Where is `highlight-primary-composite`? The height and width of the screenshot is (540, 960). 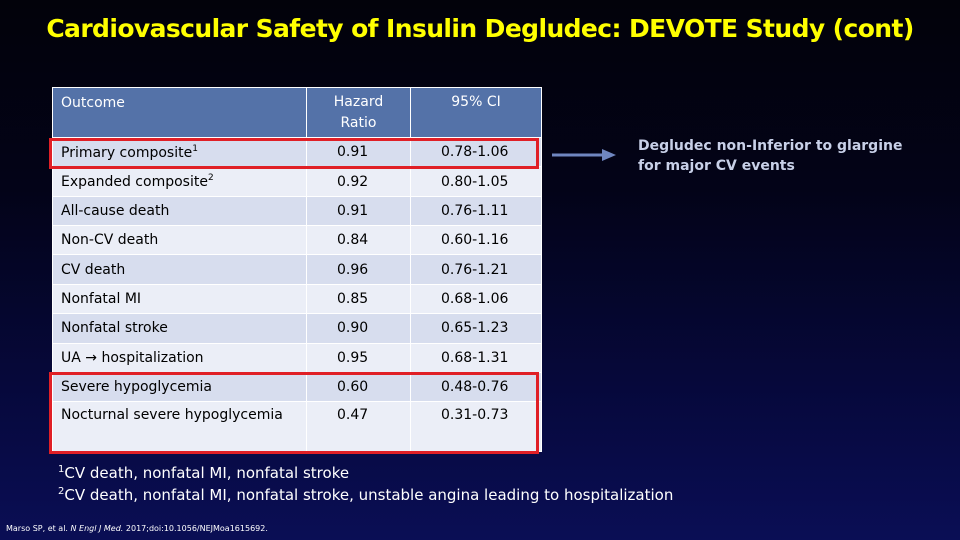
highlight-primary-composite is located at coordinates (294, 153).